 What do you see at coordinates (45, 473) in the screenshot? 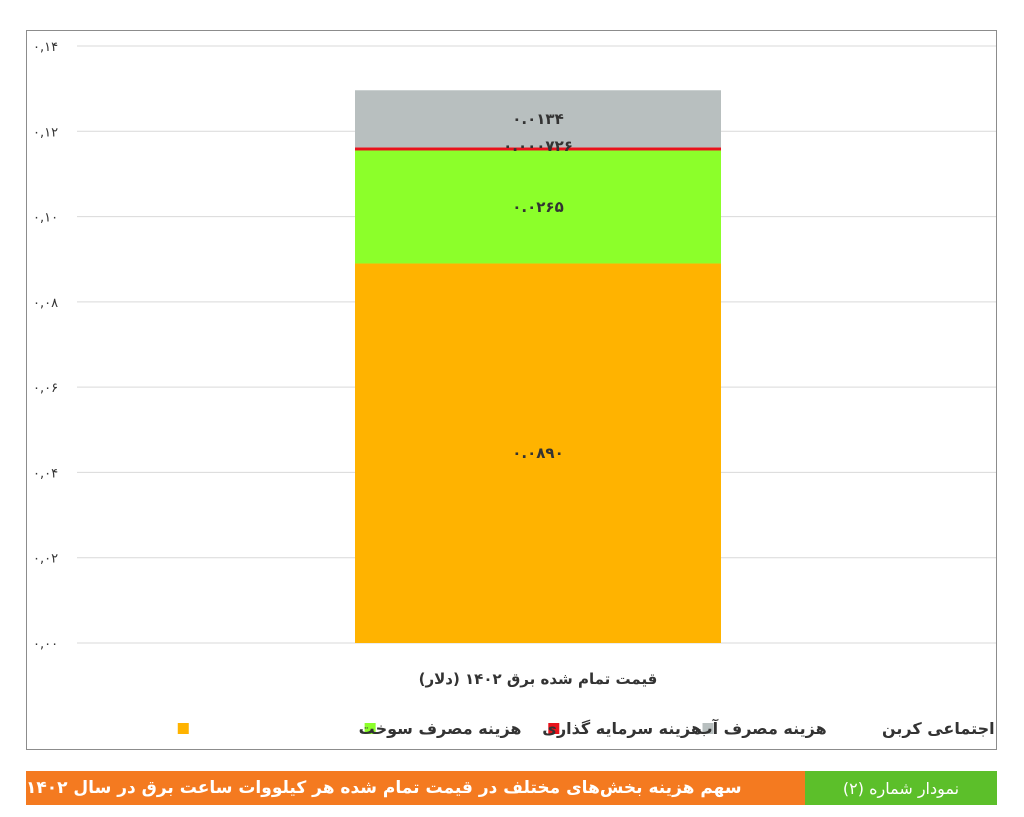
I see `y-tick-label: ۰,۰۴` at bounding box center [45, 473].